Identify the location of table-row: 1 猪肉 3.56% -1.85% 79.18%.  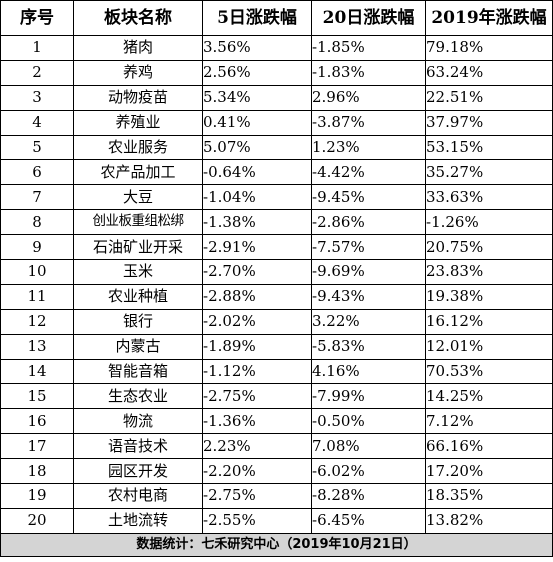
(276, 48).